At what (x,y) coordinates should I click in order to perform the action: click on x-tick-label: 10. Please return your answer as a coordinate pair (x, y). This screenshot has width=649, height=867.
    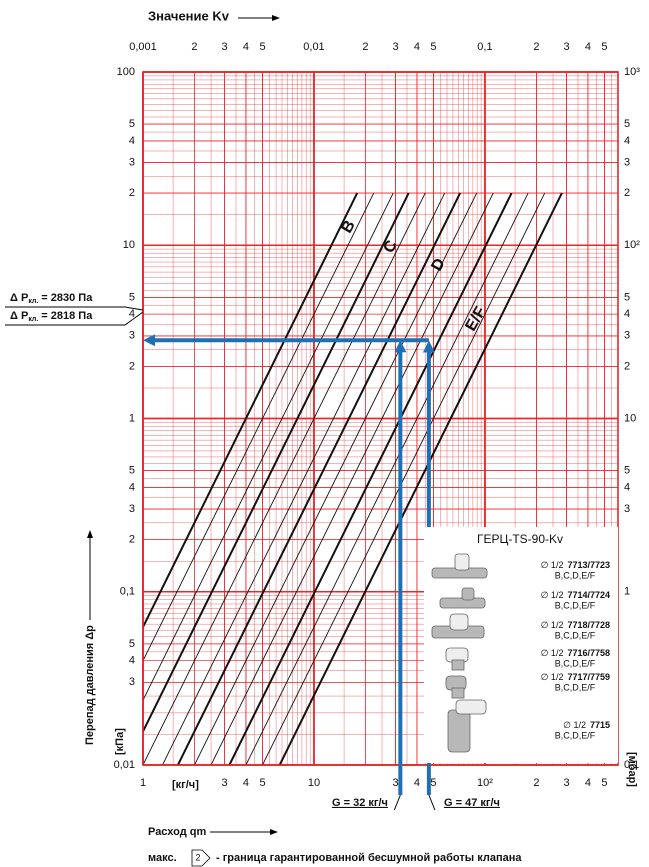
    Looking at the image, I should click on (314, 783).